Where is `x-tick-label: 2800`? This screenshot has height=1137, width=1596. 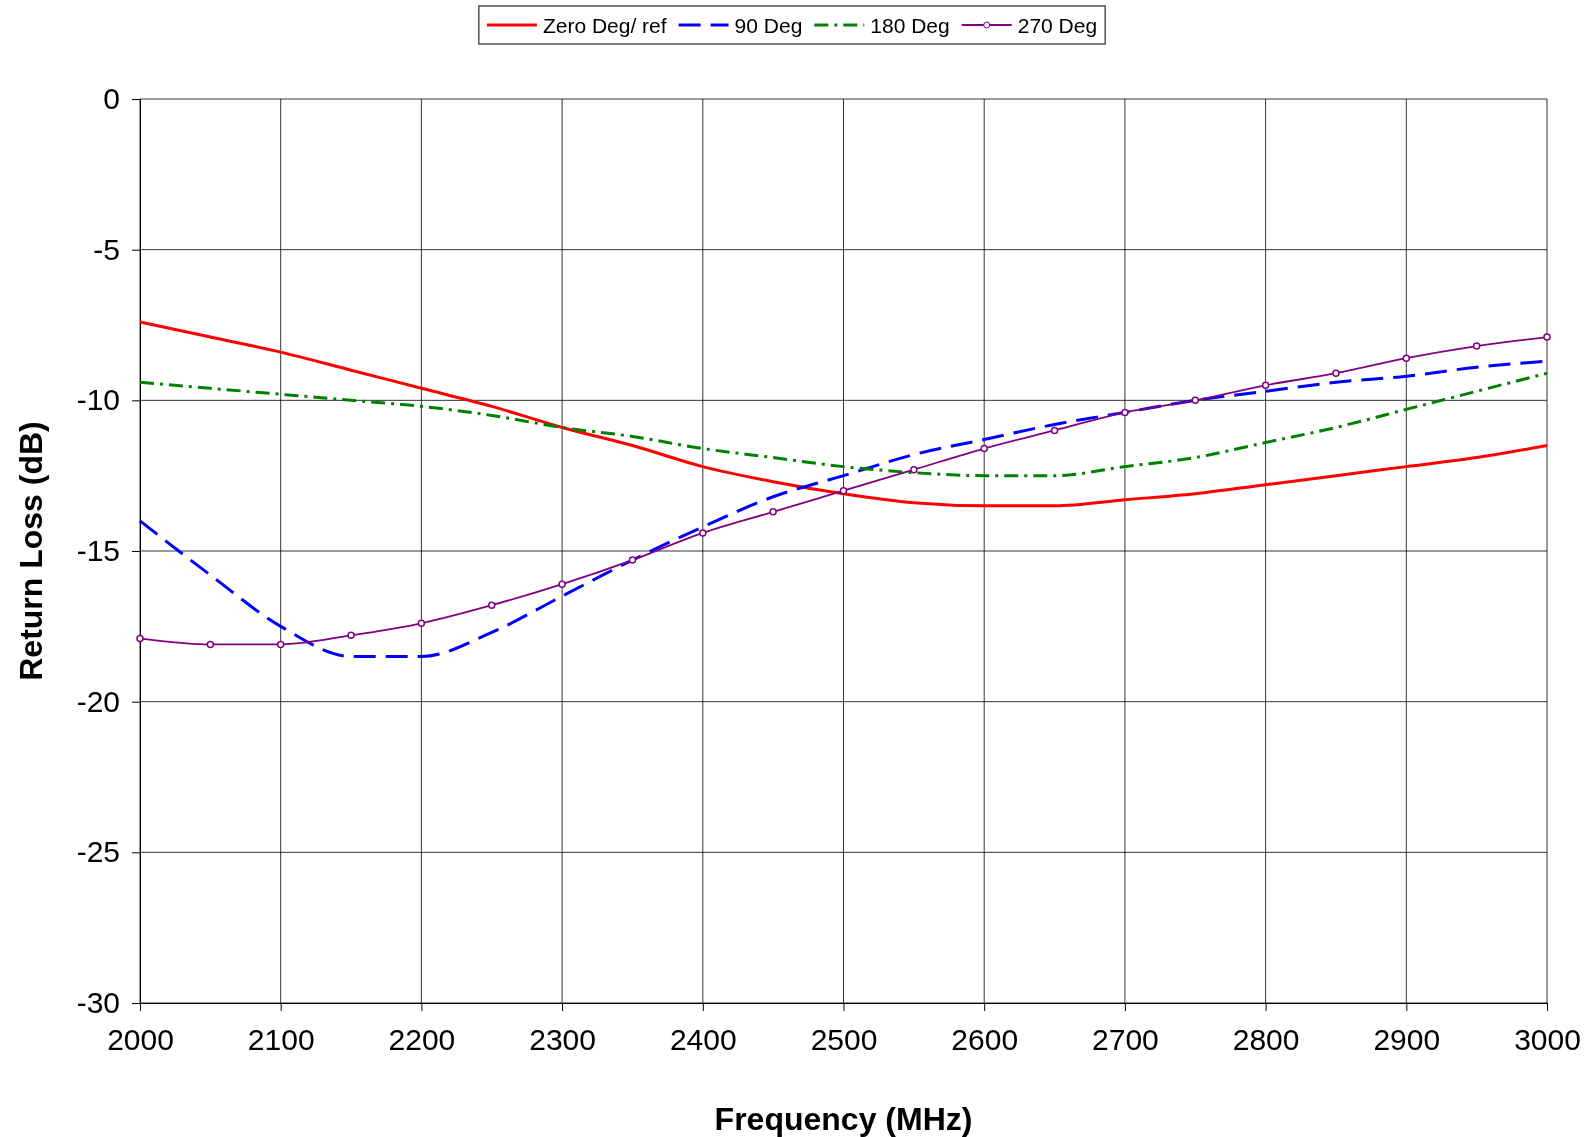
x-tick-label: 2800 is located at coordinates (1266, 1039).